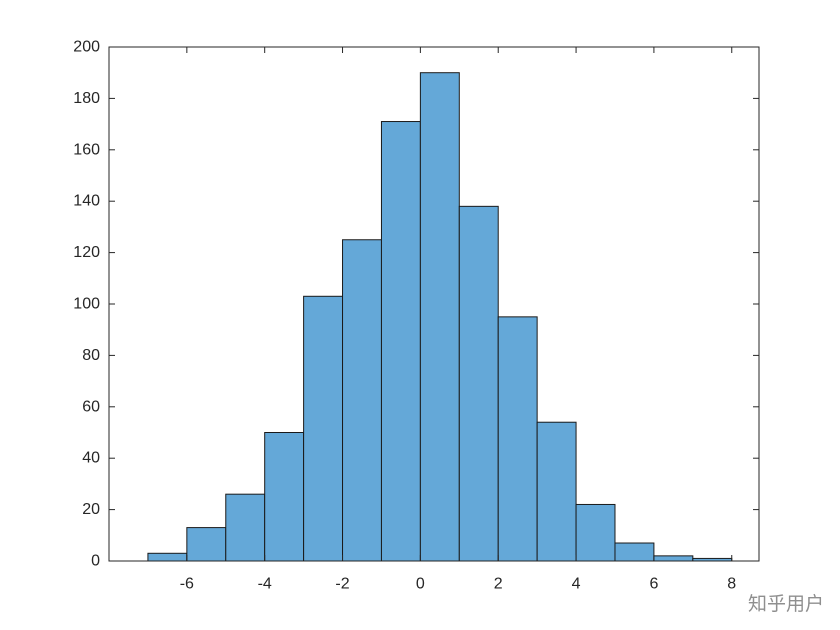 Image resolution: width=840 pixels, height=630 pixels. I want to click on y-tick-label: 20, so click(91, 509).